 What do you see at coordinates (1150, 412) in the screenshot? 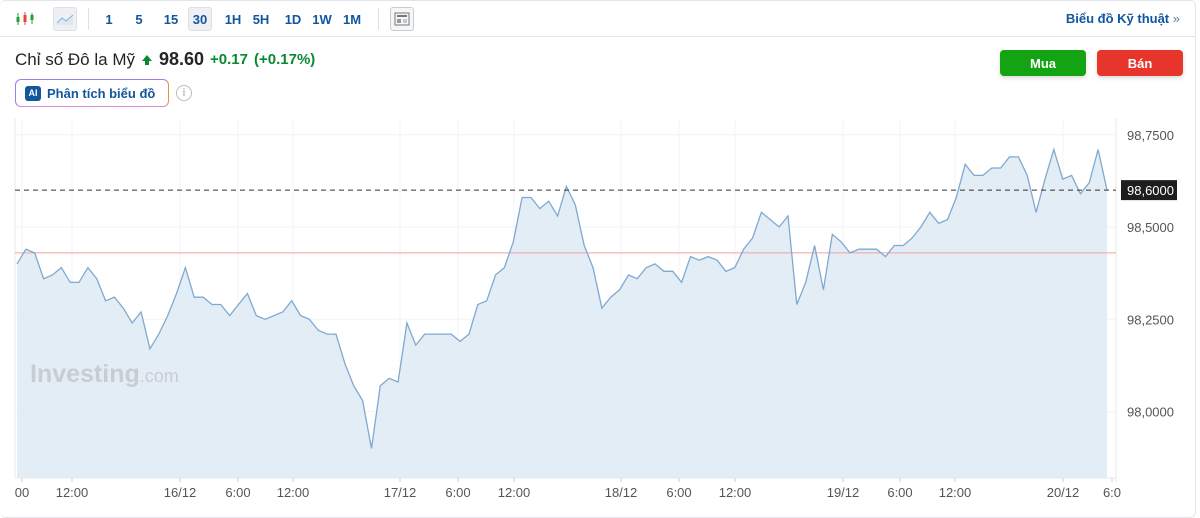
I see `y-tick-label: 98,0000` at bounding box center [1150, 412].